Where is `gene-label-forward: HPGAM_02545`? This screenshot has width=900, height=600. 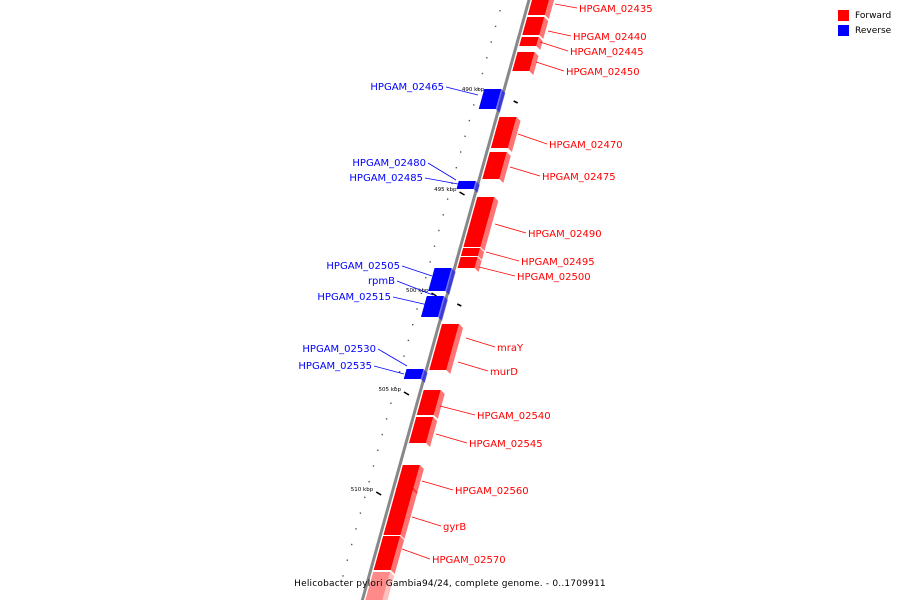
gene-label-forward: HPGAM_02545 is located at coordinates (506, 444).